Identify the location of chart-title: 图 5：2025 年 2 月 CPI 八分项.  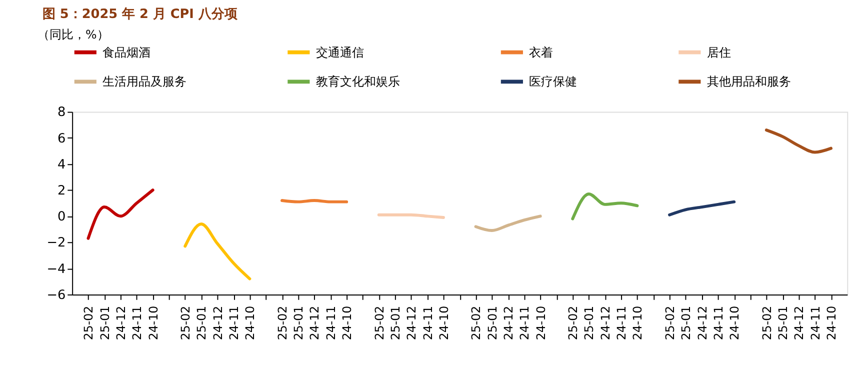
(140, 14).